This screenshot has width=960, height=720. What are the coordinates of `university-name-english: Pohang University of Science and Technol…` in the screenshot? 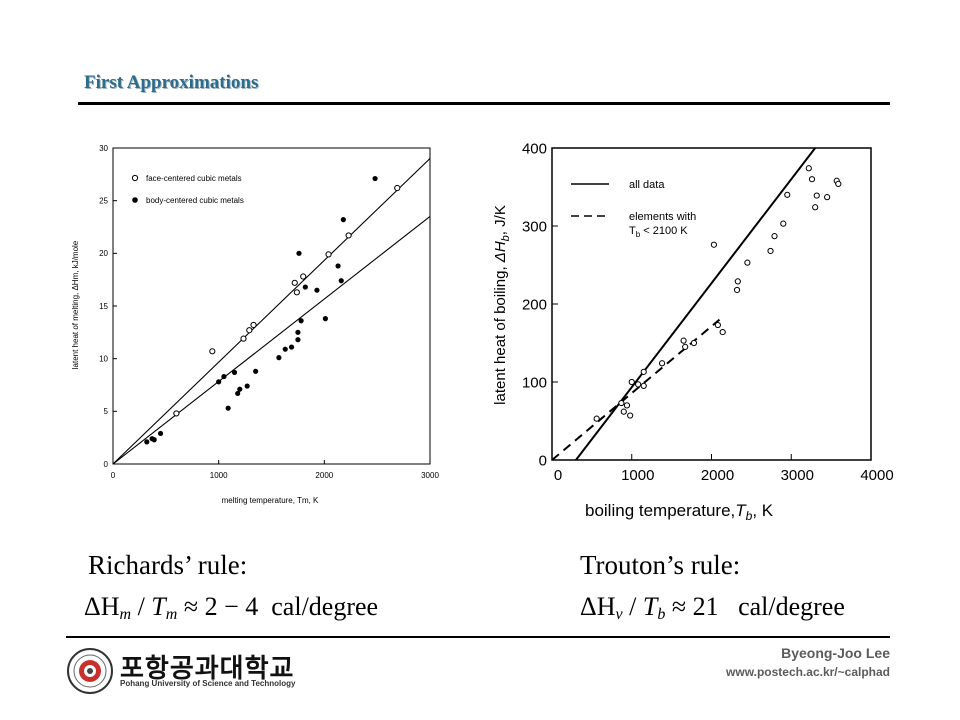 It's located at (208, 683).